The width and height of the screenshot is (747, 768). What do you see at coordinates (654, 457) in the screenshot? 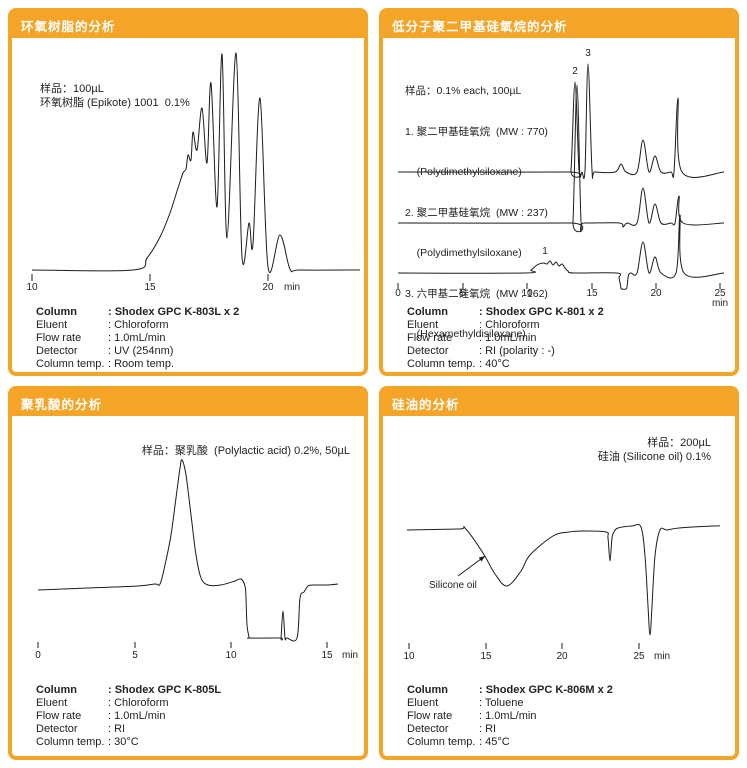
I see `sample-line: 硅油 (Silicone oil) 0.1%` at bounding box center [654, 457].